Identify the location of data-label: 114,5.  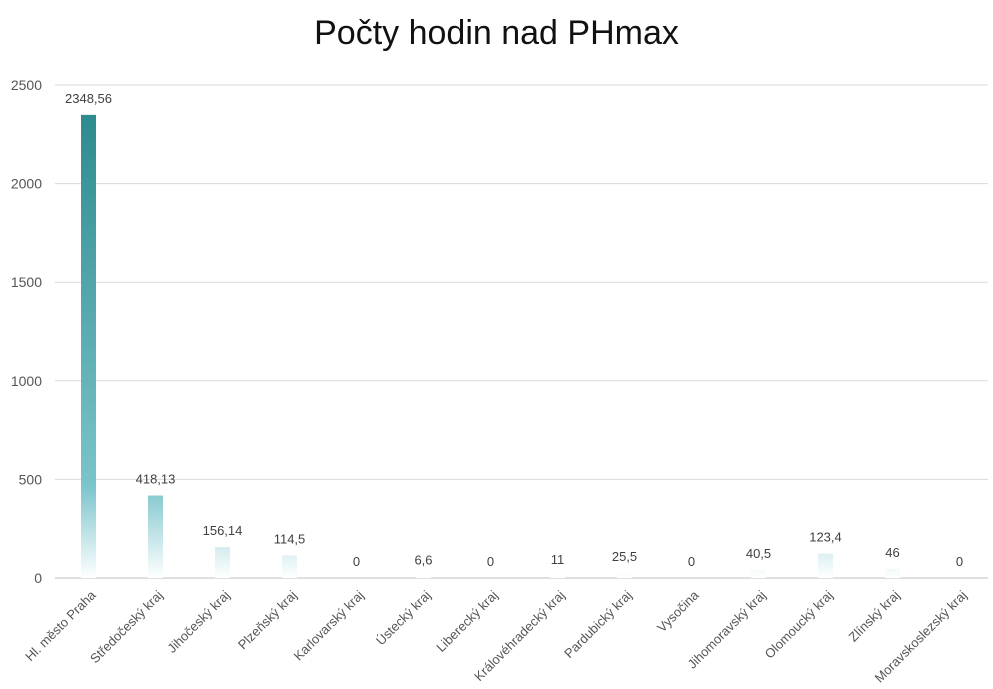
(290, 538).